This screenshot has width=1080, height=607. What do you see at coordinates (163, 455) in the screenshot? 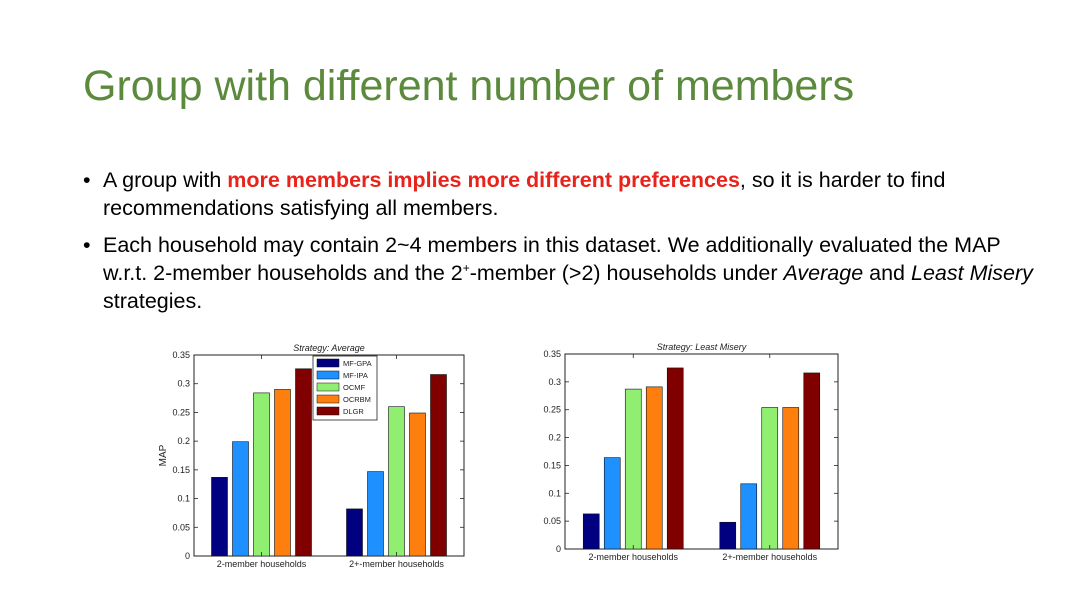
I see `y-axis-label: MAP` at bounding box center [163, 455].